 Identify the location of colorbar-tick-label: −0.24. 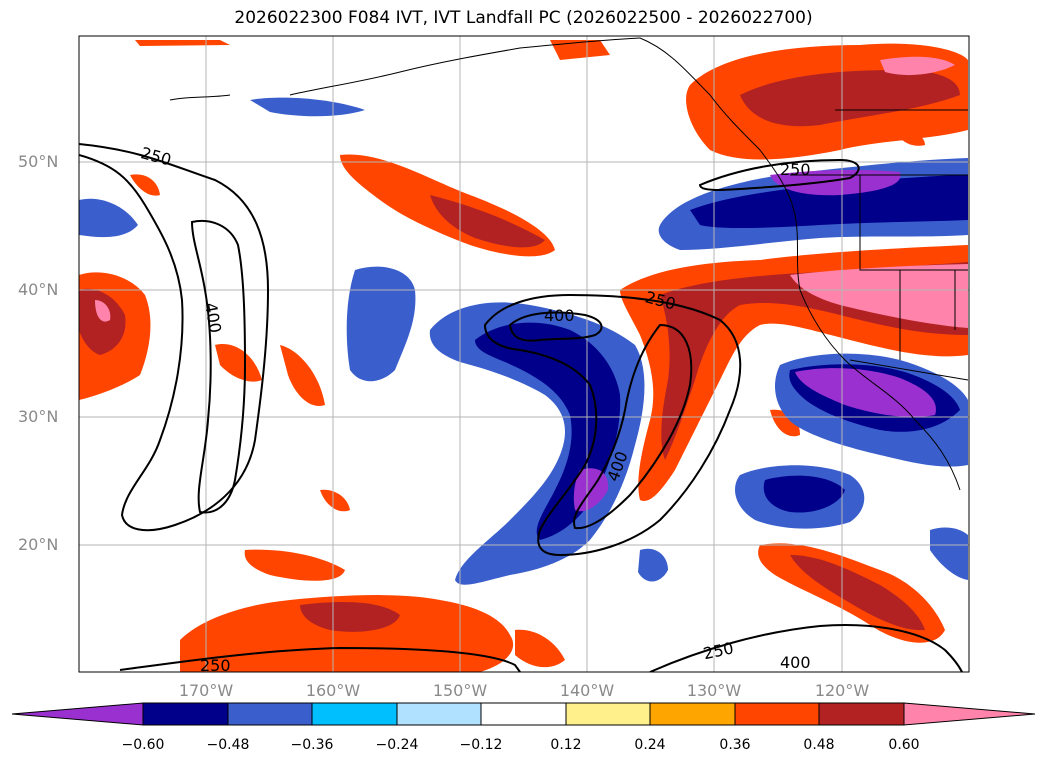
(397, 745).